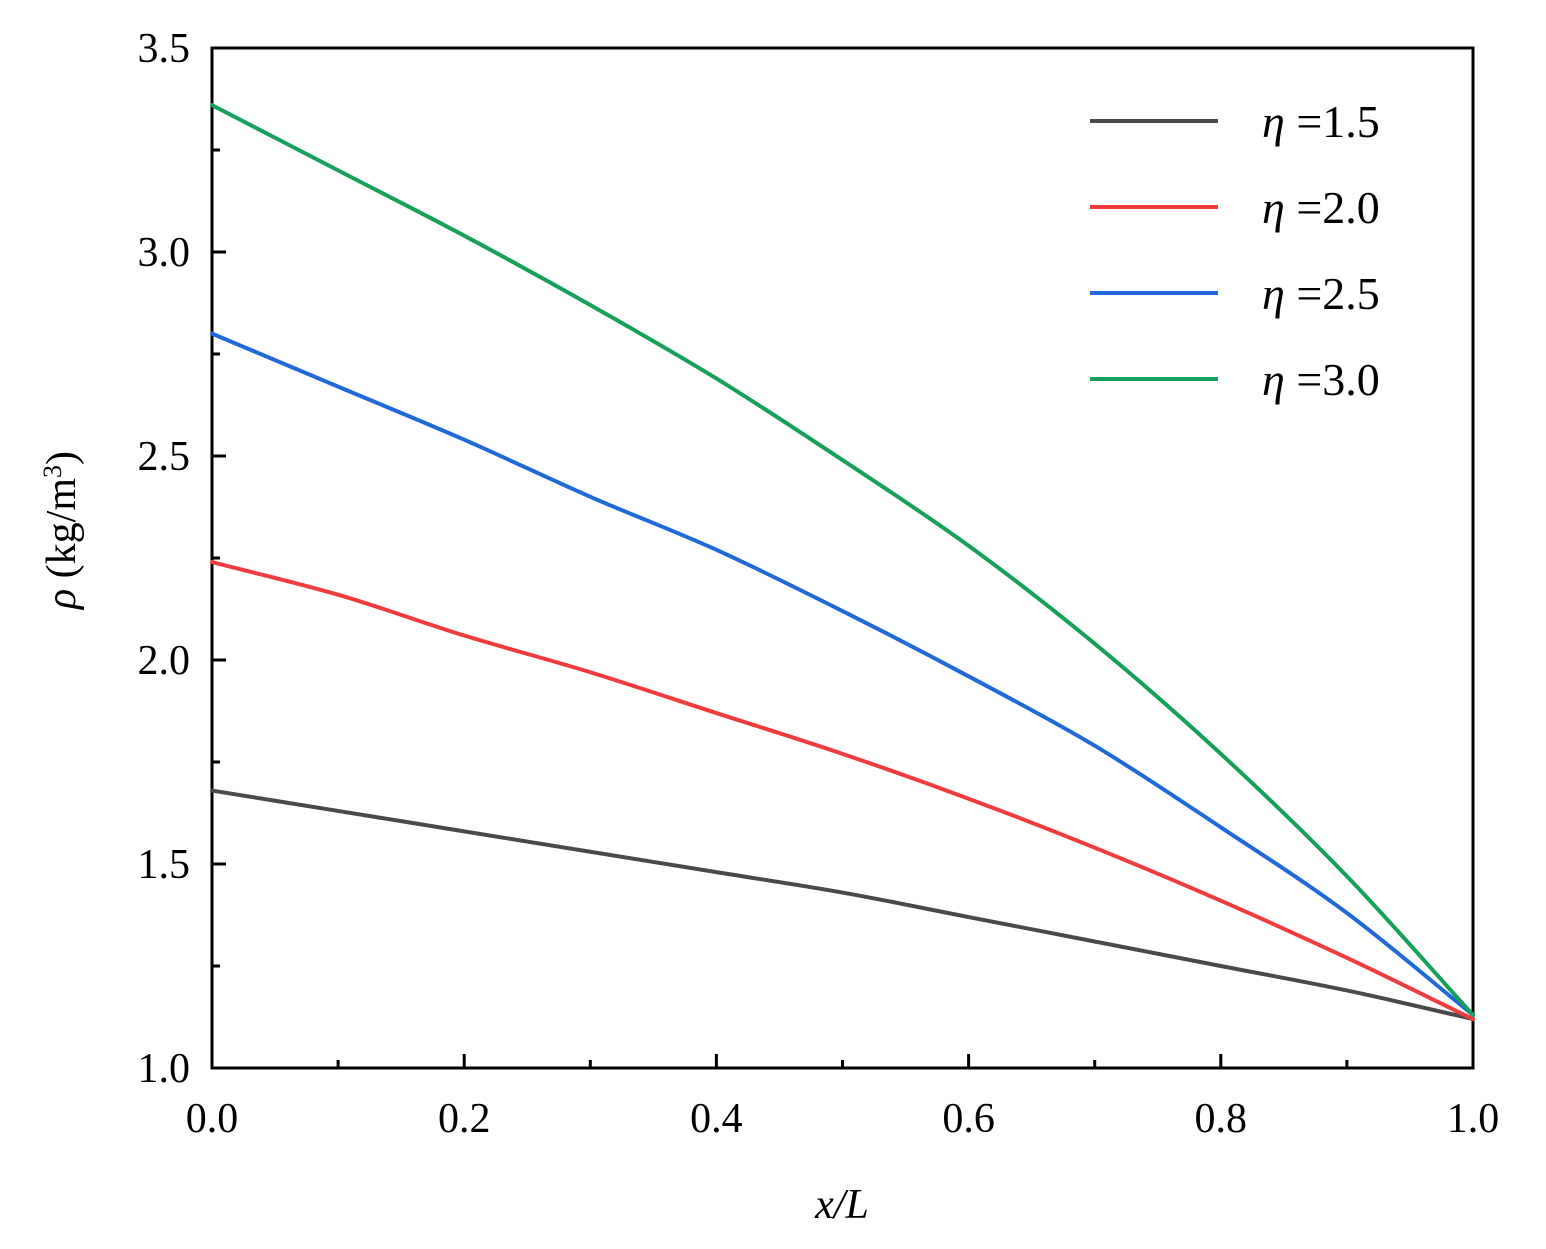 This screenshot has height=1249, width=1546. I want to click on y-axis-label-symbol: ρ, so click(62, 600).